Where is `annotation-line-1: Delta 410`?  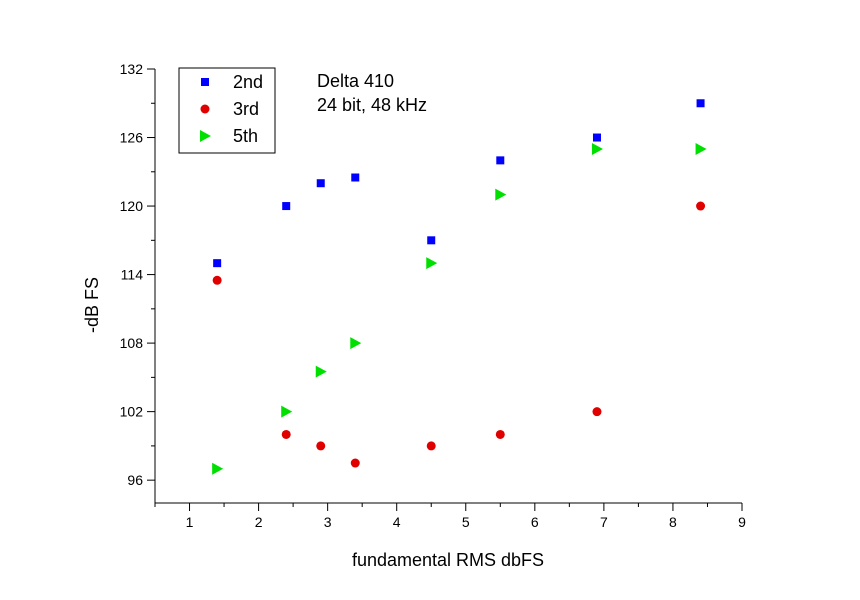 annotation-line-1: Delta 410 is located at coordinates (355, 81).